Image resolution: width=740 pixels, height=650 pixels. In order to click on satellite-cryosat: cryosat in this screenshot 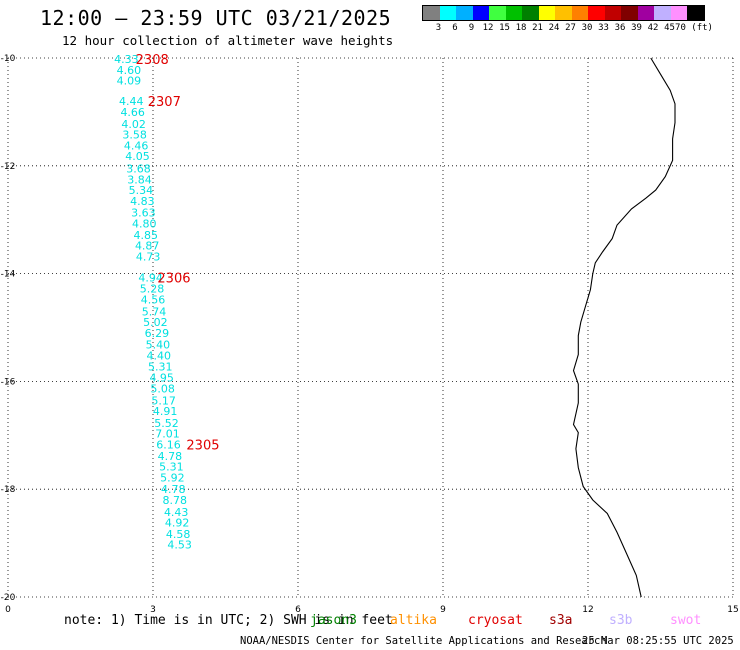, I will do `click(495, 620)`.